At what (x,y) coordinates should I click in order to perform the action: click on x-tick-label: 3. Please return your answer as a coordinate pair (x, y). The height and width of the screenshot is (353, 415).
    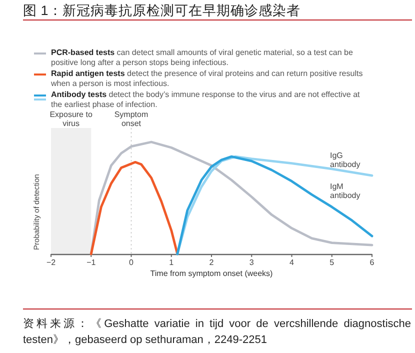
    Looking at the image, I should click on (251, 262).